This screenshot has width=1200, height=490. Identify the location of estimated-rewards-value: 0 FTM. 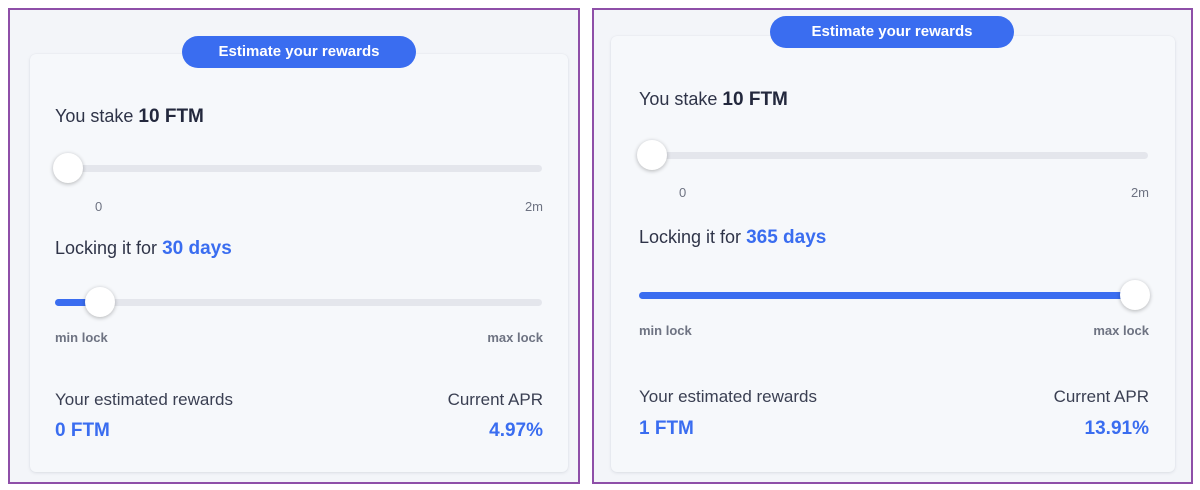
(82, 430).